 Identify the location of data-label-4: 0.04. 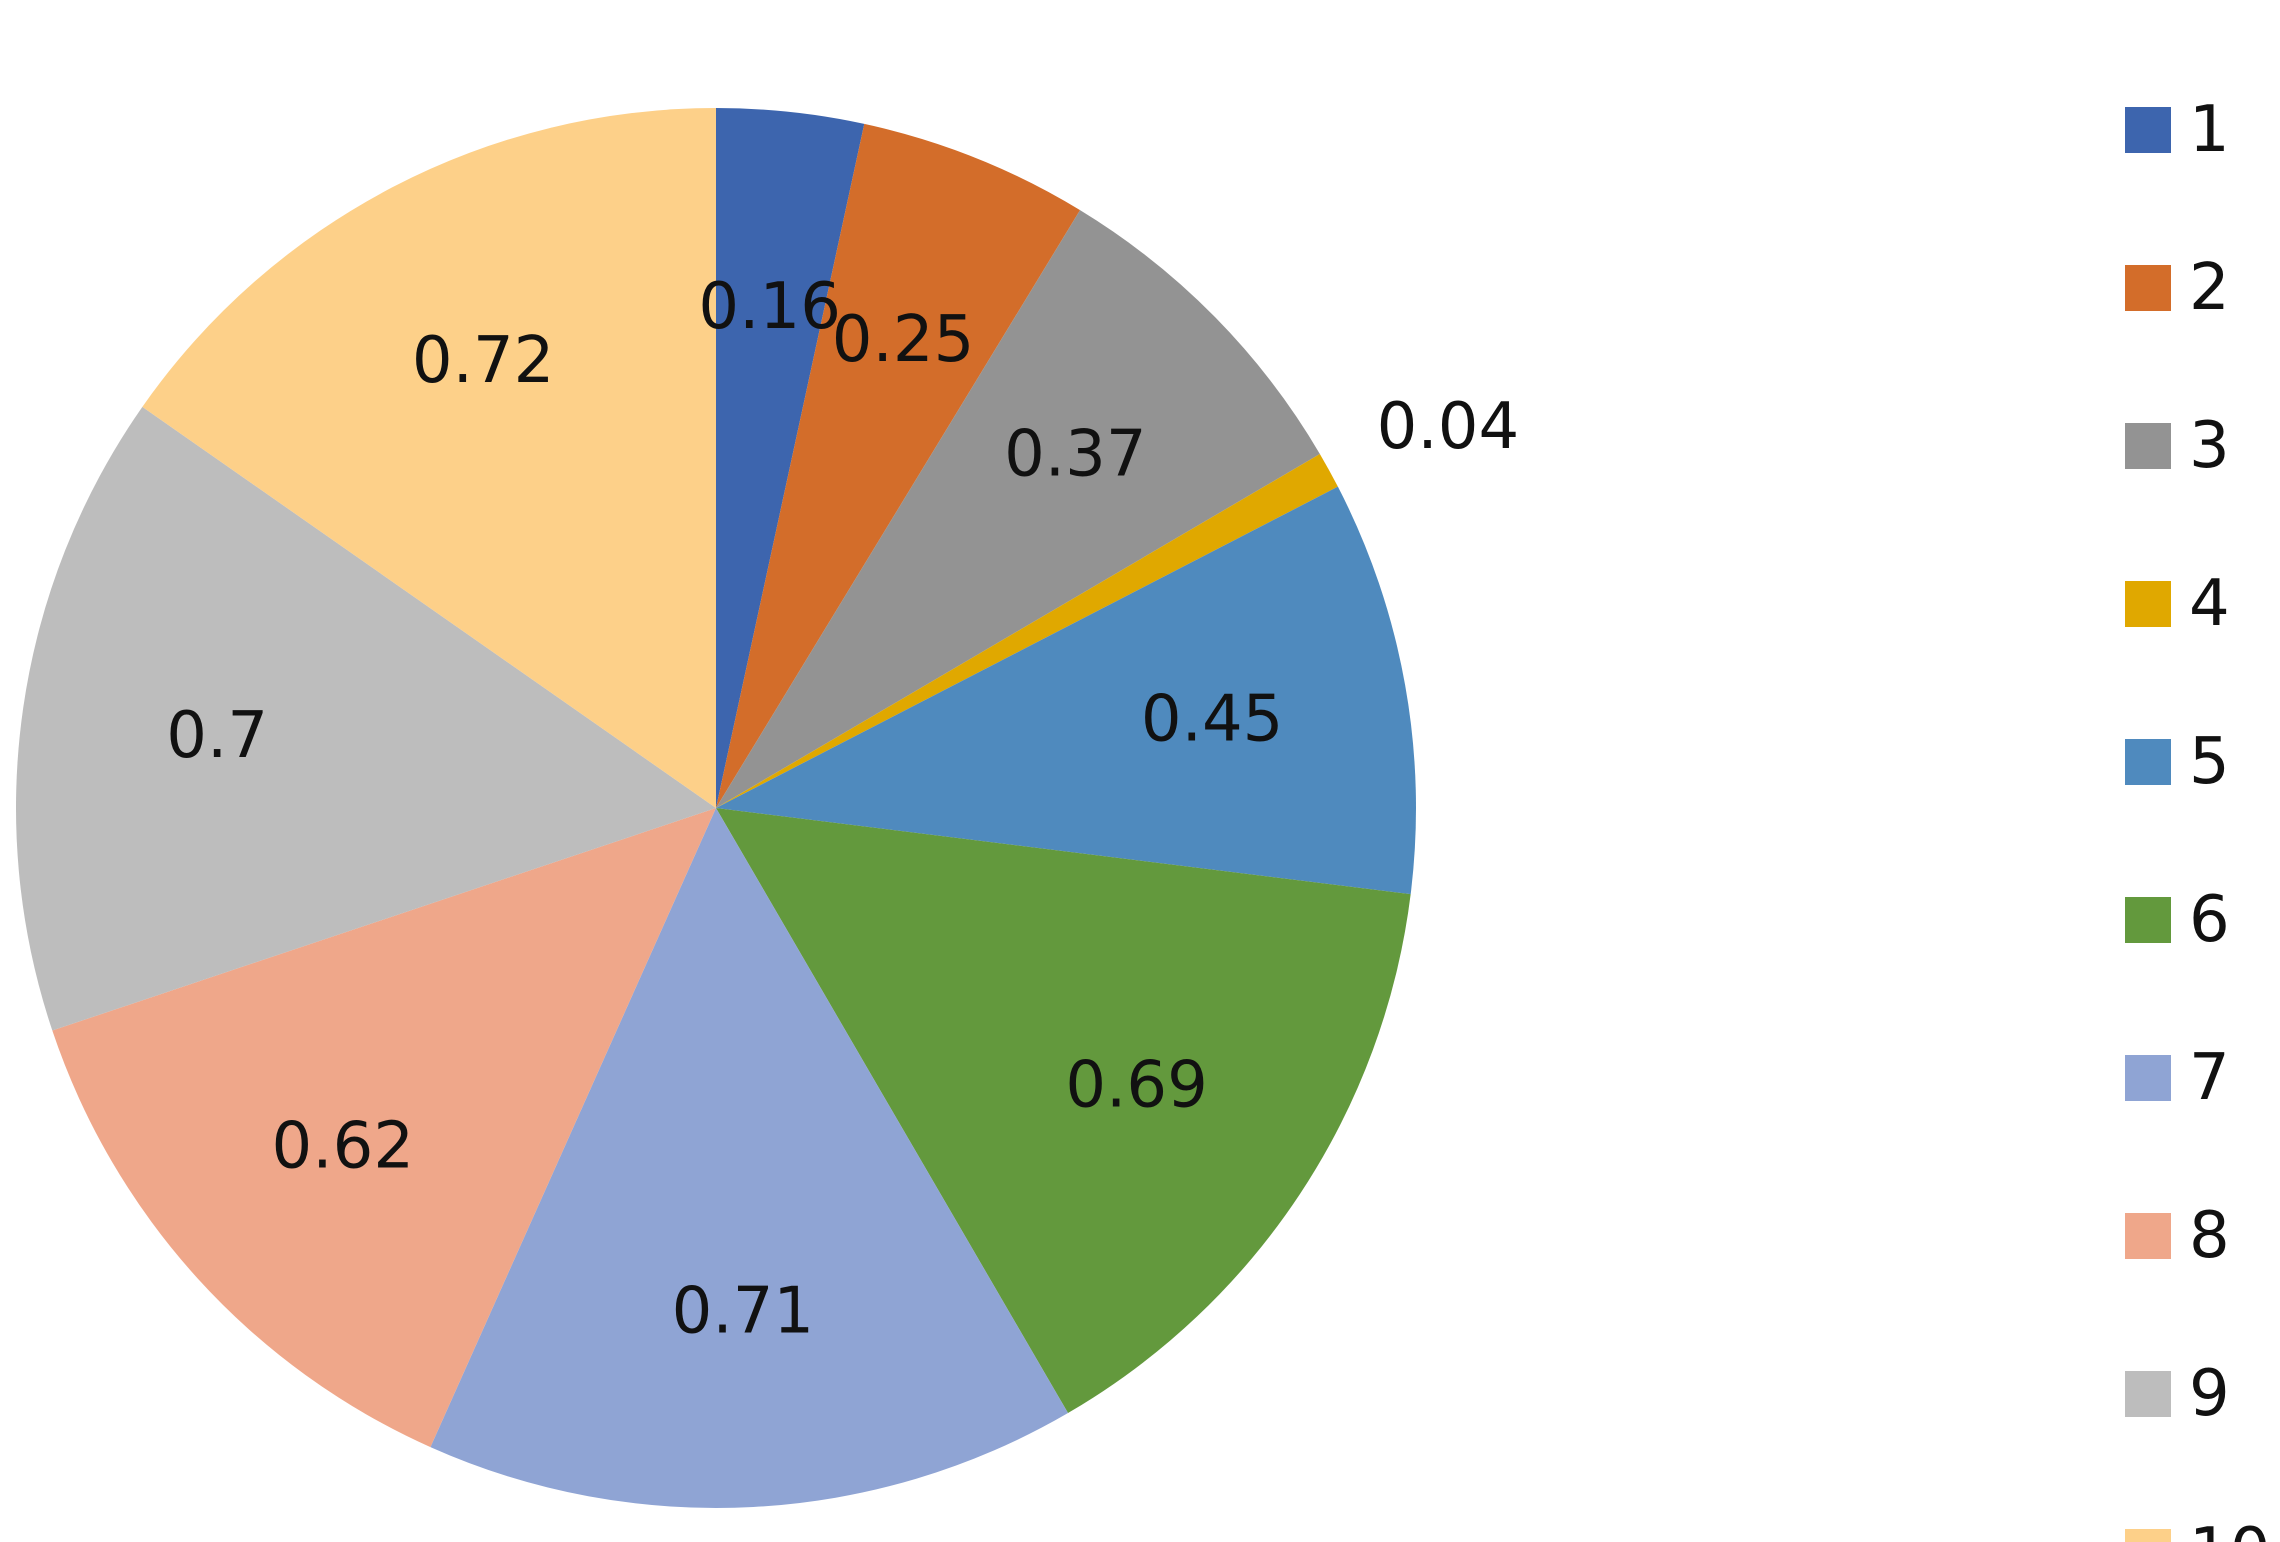
(1448, 427).